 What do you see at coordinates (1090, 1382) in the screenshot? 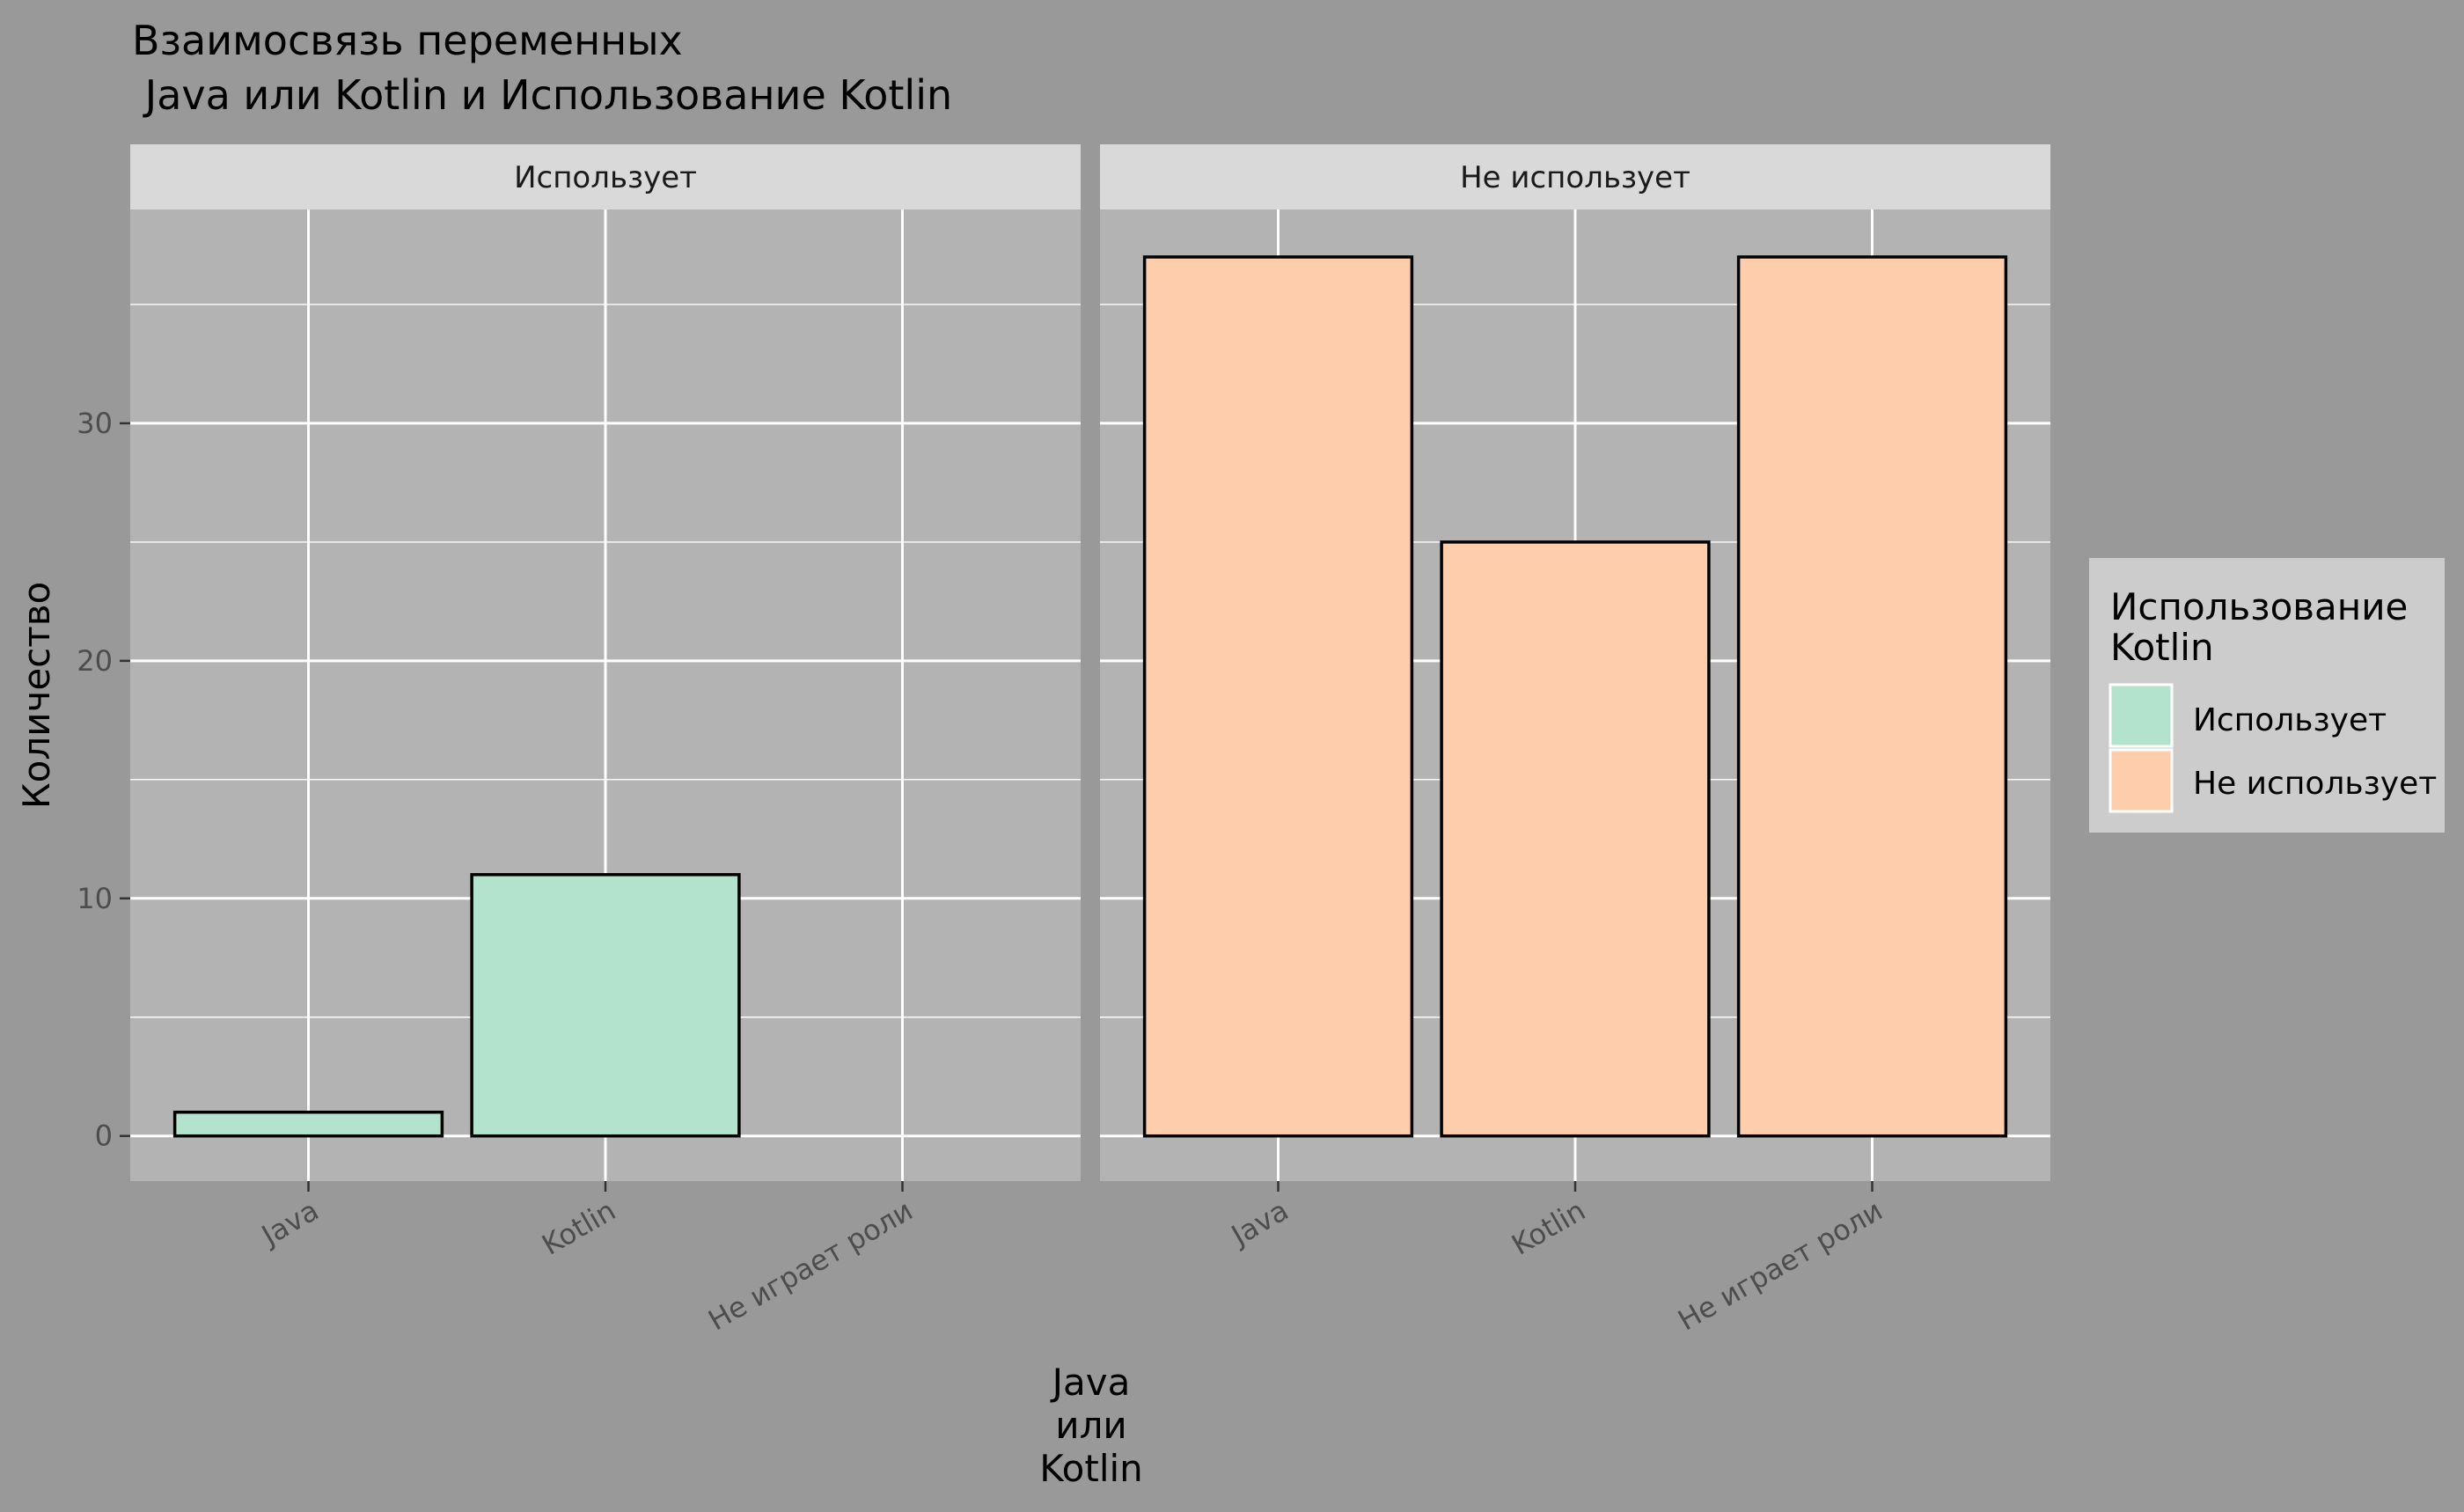
I see `x-axis-title-line-1: Java` at bounding box center [1090, 1382].